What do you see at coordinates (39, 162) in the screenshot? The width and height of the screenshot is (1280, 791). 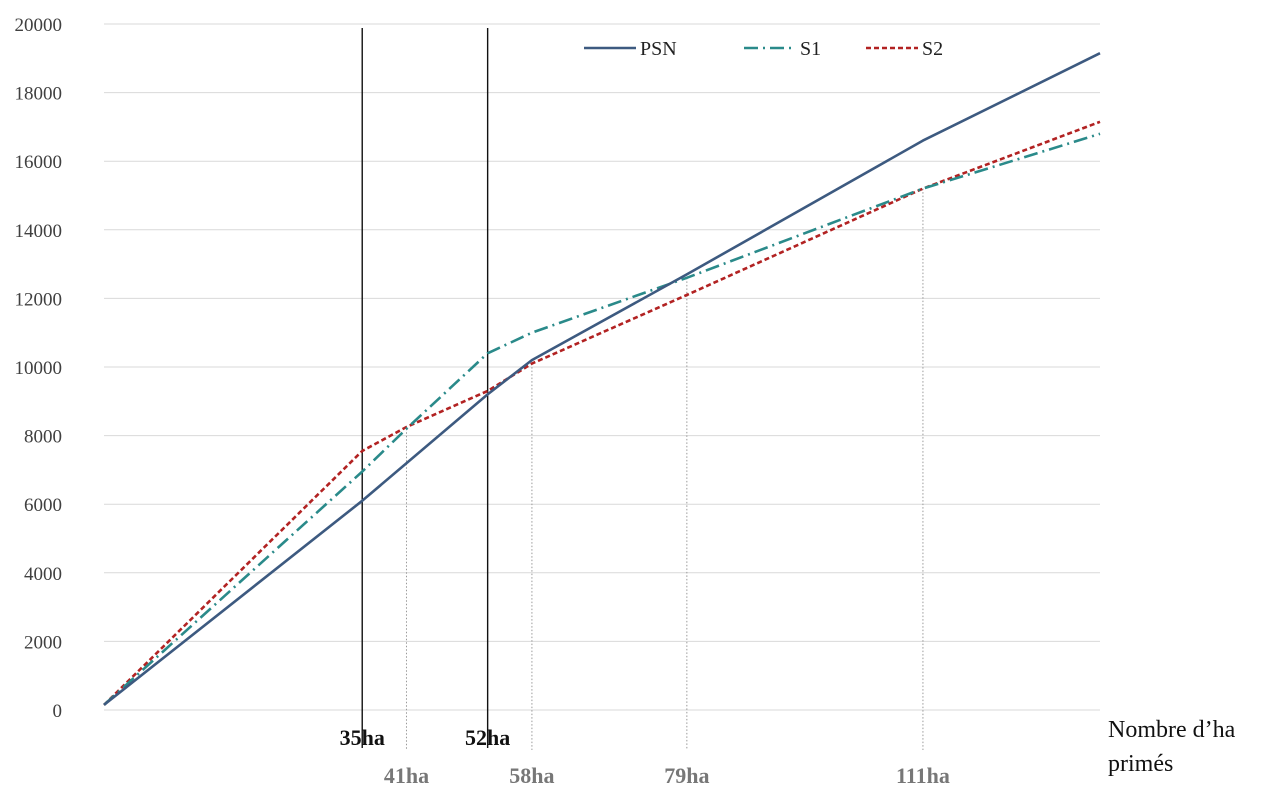 I see `y-tick-label: 16000` at bounding box center [39, 162].